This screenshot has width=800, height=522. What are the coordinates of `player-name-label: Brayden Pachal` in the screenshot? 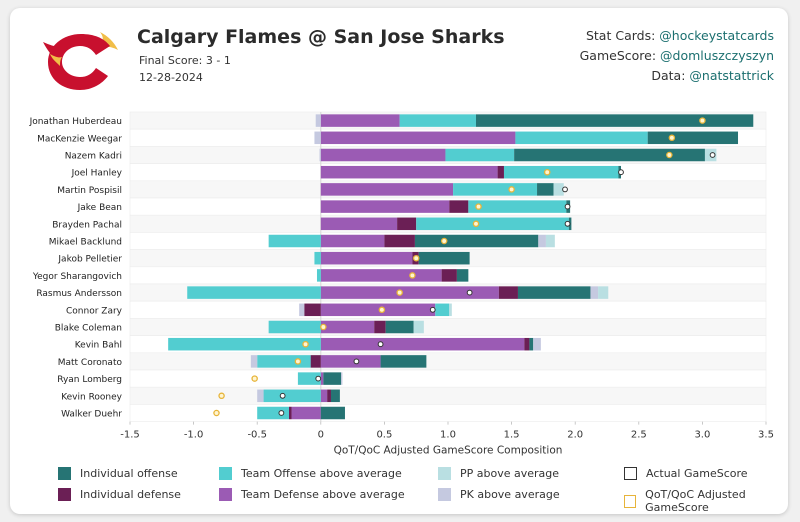 It's located at (87, 225).